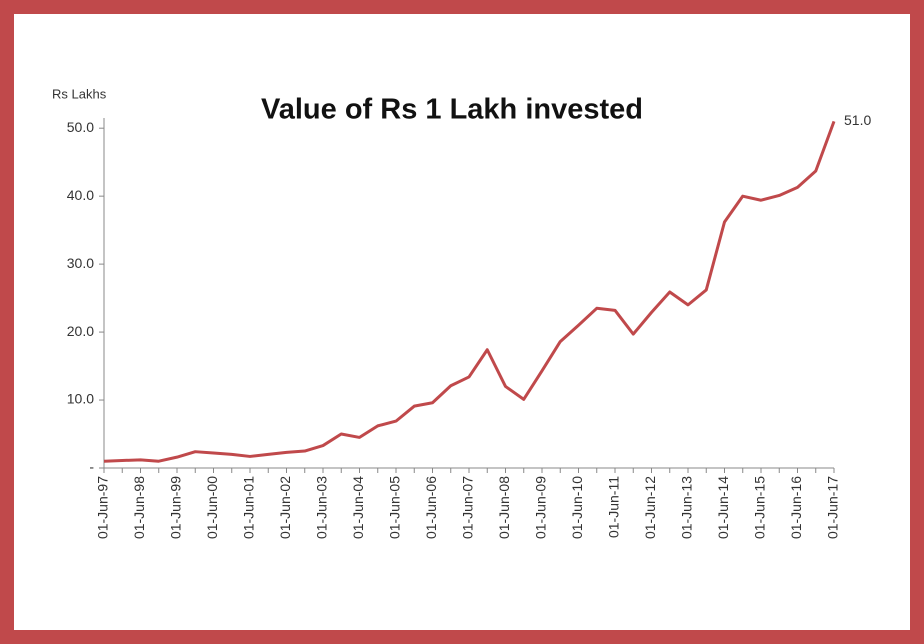 This screenshot has height=644, width=924. I want to click on y-tick-label: 50.0, so click(80, 127).